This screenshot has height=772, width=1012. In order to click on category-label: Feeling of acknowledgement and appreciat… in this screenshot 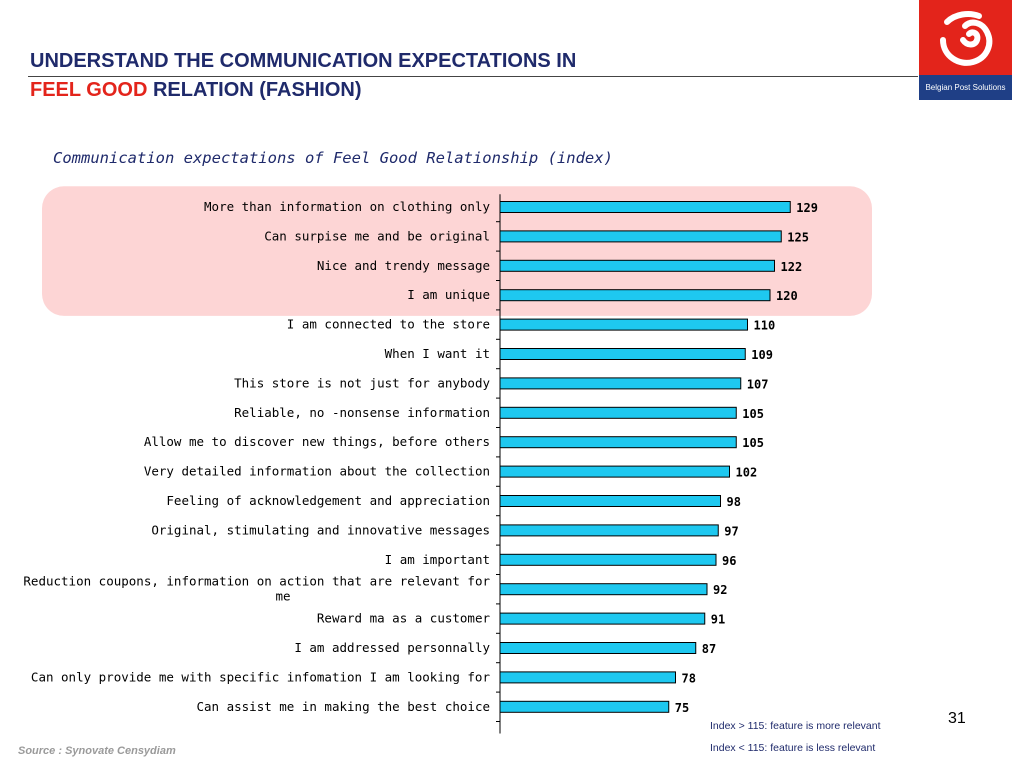, I will do `click(328, 500)`.